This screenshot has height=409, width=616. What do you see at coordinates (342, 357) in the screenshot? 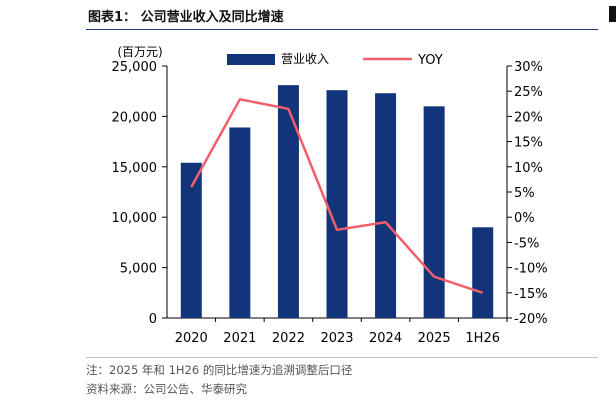
I see `bottom-divider` at bounding box center [342, 357].